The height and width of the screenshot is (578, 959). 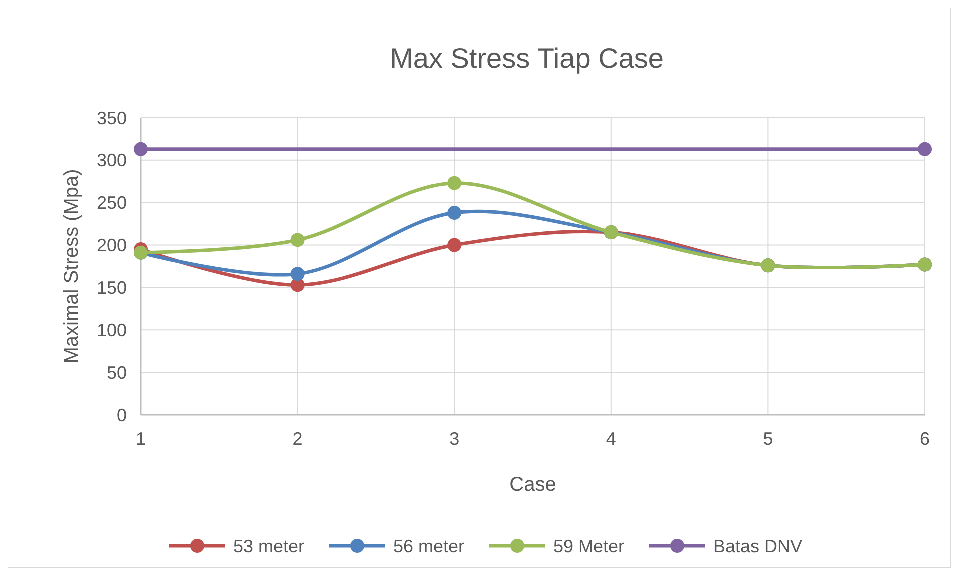 I want to click on y-tick-label: 100, so click(x=111, y=330).